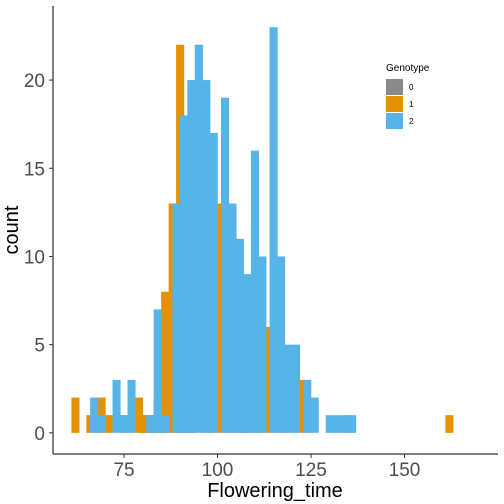  Describe the element at coordinates (411, 104) in the screenshot. I see `legend-label-1: 1` at that location.